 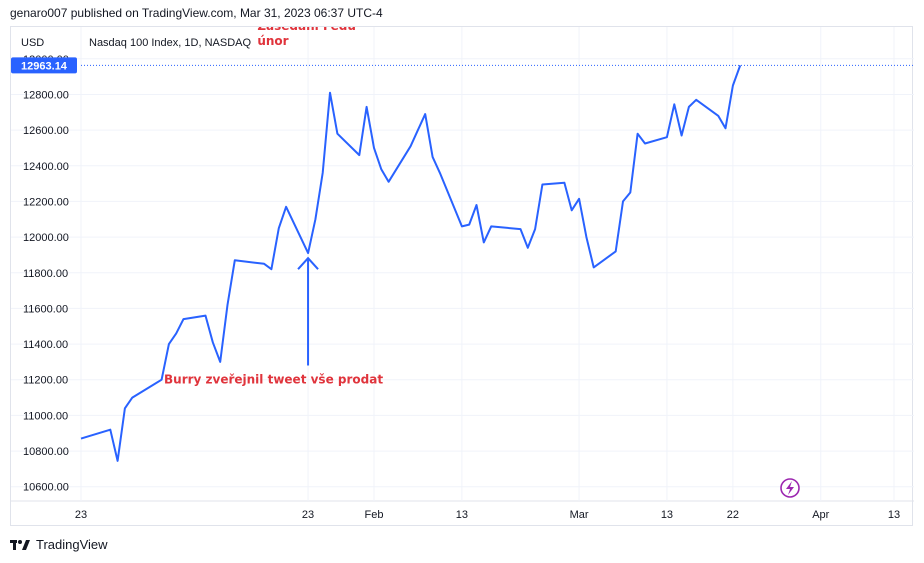 What do you see at coordinates (45, 416) in the screenshot?
I see `y-tick-label: 11000.00` at bounding box center [45, 416].